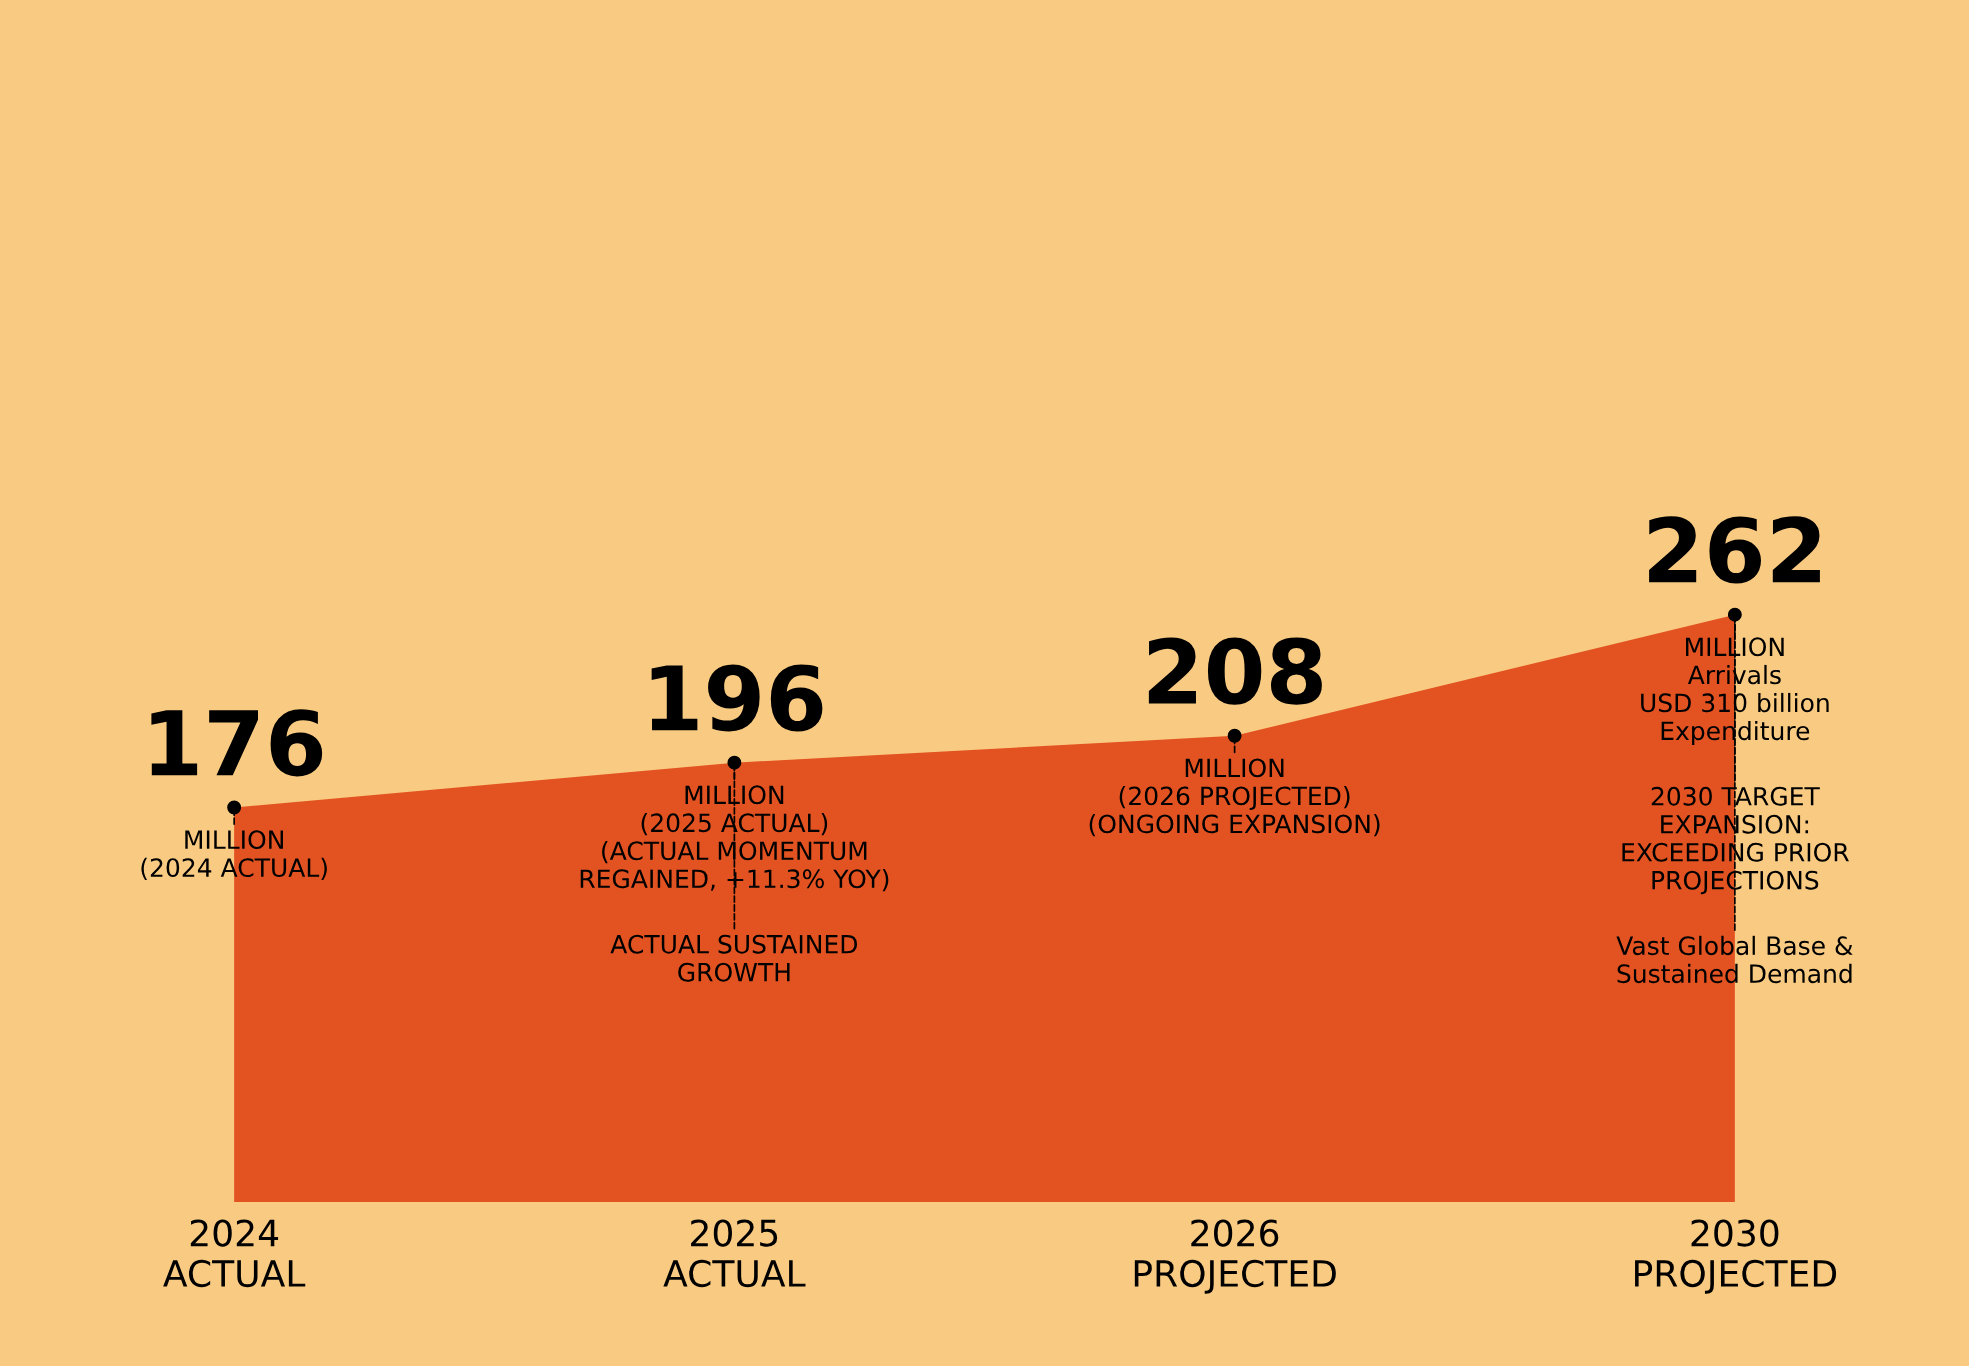  Describe the element at coordinates (237, 743) in the screenshot. I see `data-label: 176` at that location.